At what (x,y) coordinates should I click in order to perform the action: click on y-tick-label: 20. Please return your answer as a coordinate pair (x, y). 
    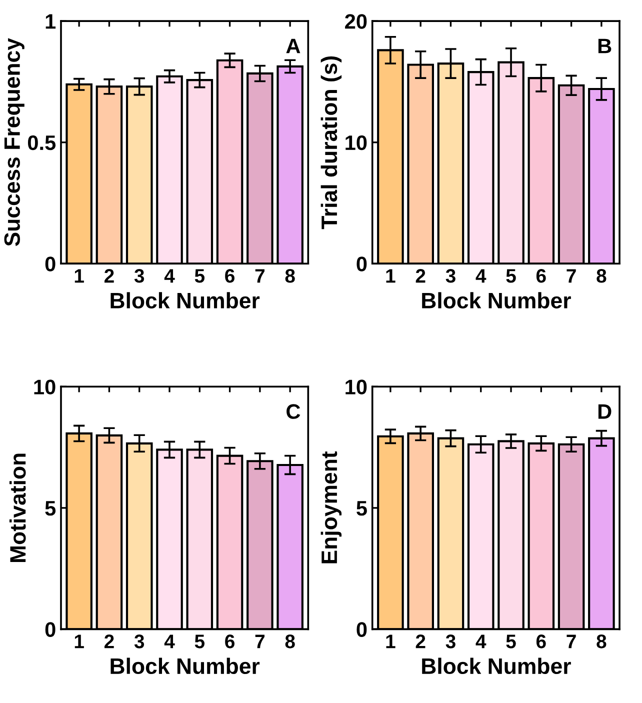
    Looking at the image, I should click on (356, 21).